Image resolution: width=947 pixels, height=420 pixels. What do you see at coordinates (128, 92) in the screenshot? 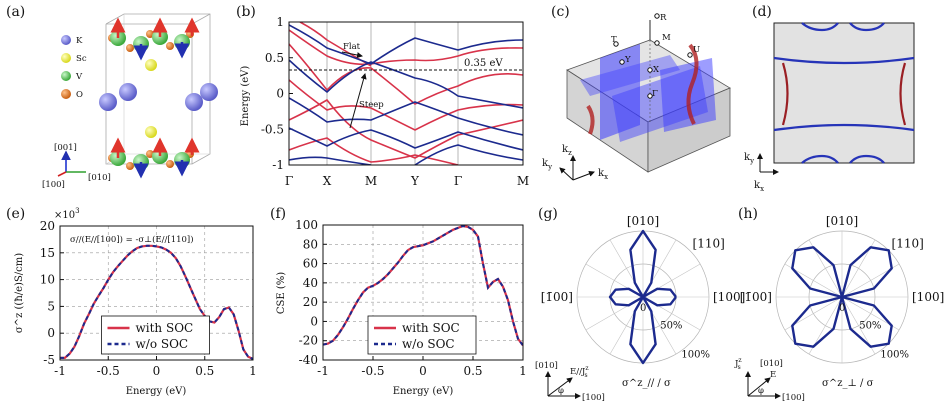
I see `atom-K` at bounding box center [128, 92].